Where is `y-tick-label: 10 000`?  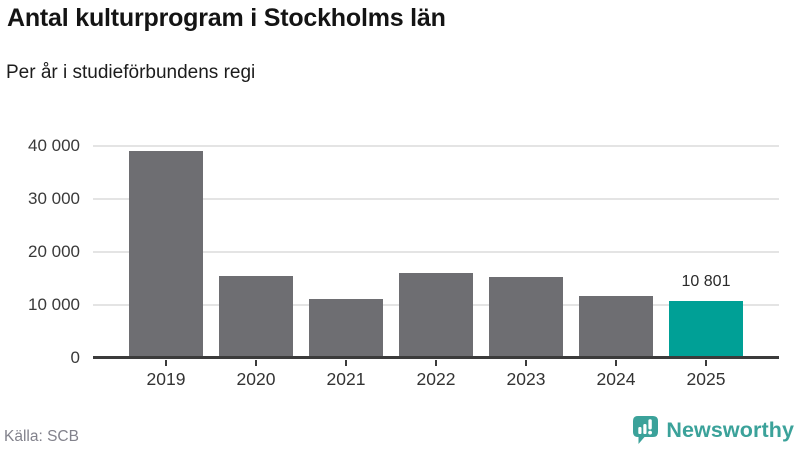
y-tick-label: 10 000 is located at coordinates (54, 304).